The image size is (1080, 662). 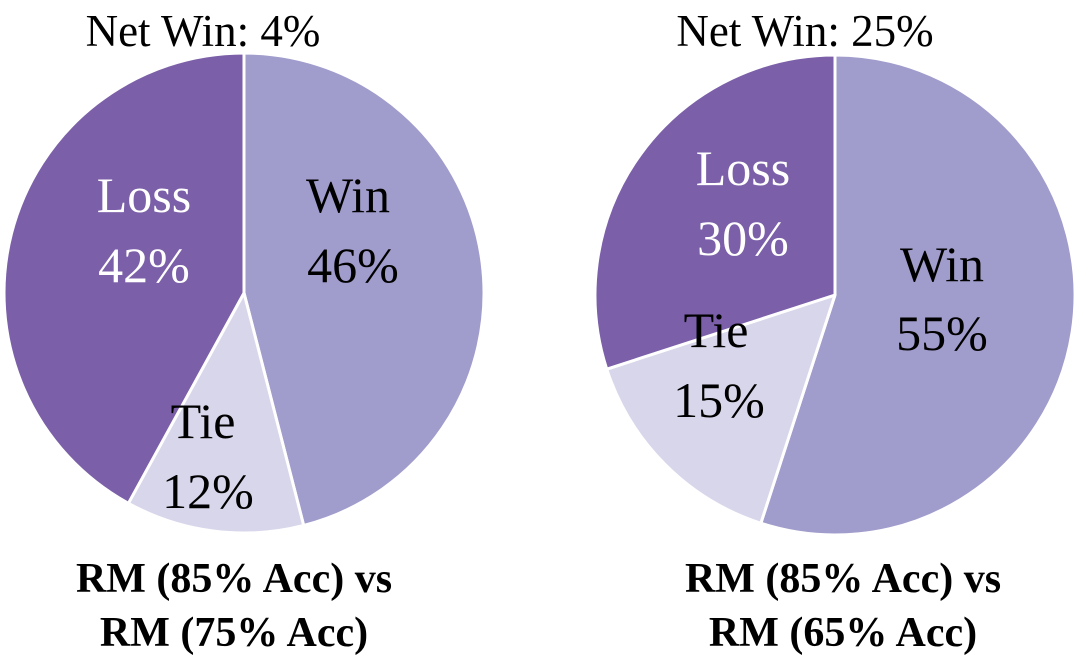 What do you see at coordinates (942, 333) in the screenshot?
I see `pie-2-win-value: 55%` at bounding box center [942, 333].